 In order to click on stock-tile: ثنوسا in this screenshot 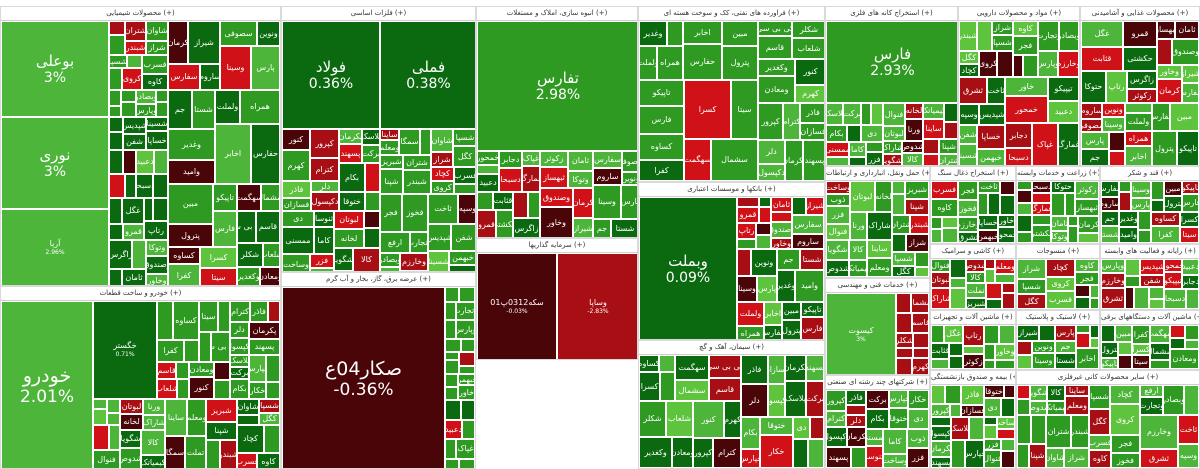, I will do `click(874, 457)`.